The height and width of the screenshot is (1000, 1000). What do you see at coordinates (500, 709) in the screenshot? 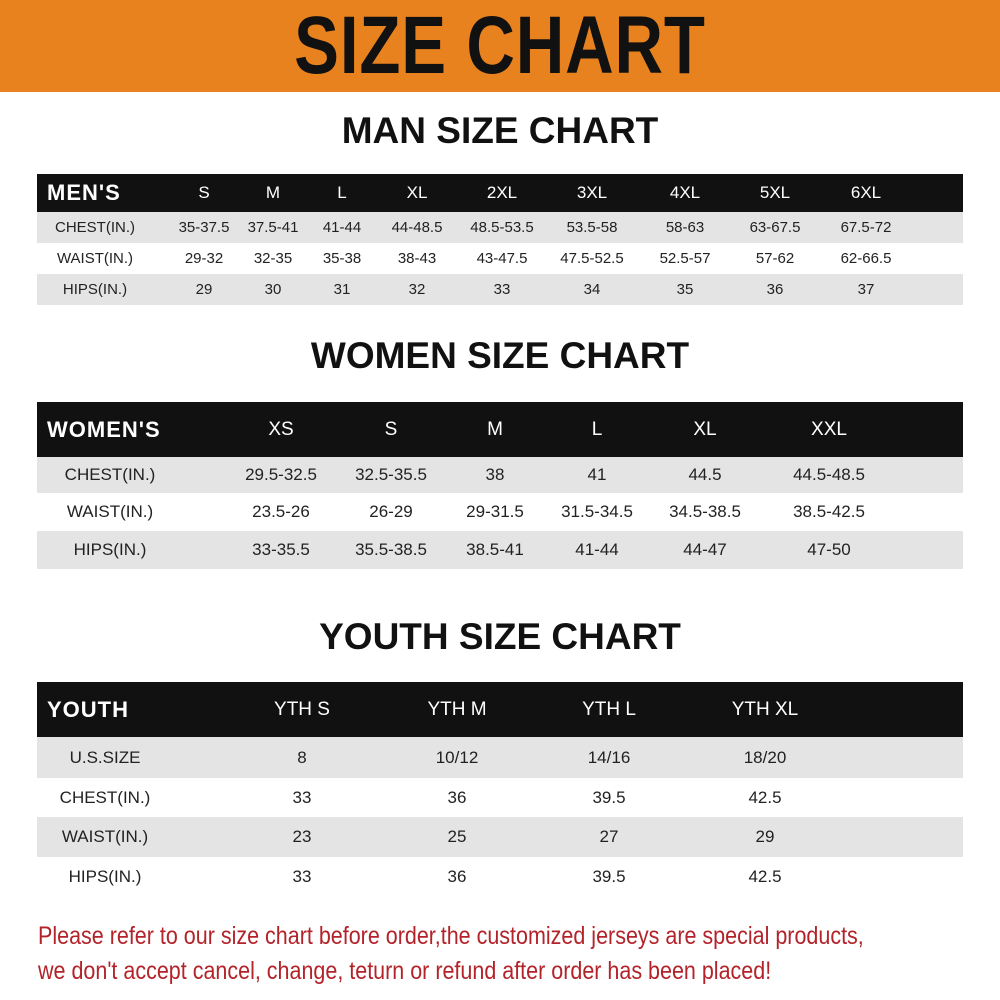
I see `header-row: YOUTH YTH S YTH M YTH L YTH XL` at bounding box center [500, 709].